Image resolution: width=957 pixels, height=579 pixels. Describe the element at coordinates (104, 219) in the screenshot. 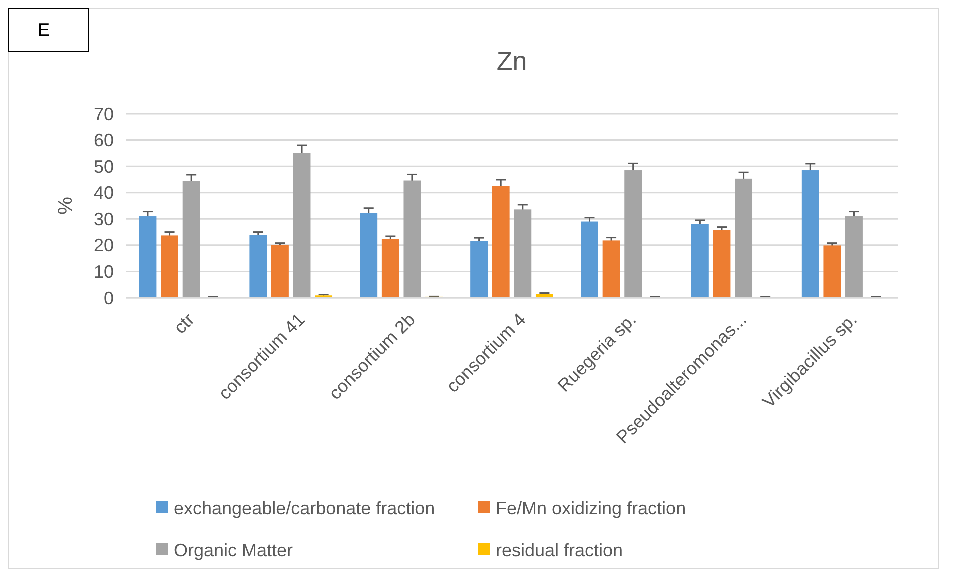

I see `y-tick-label: 30` at that location.